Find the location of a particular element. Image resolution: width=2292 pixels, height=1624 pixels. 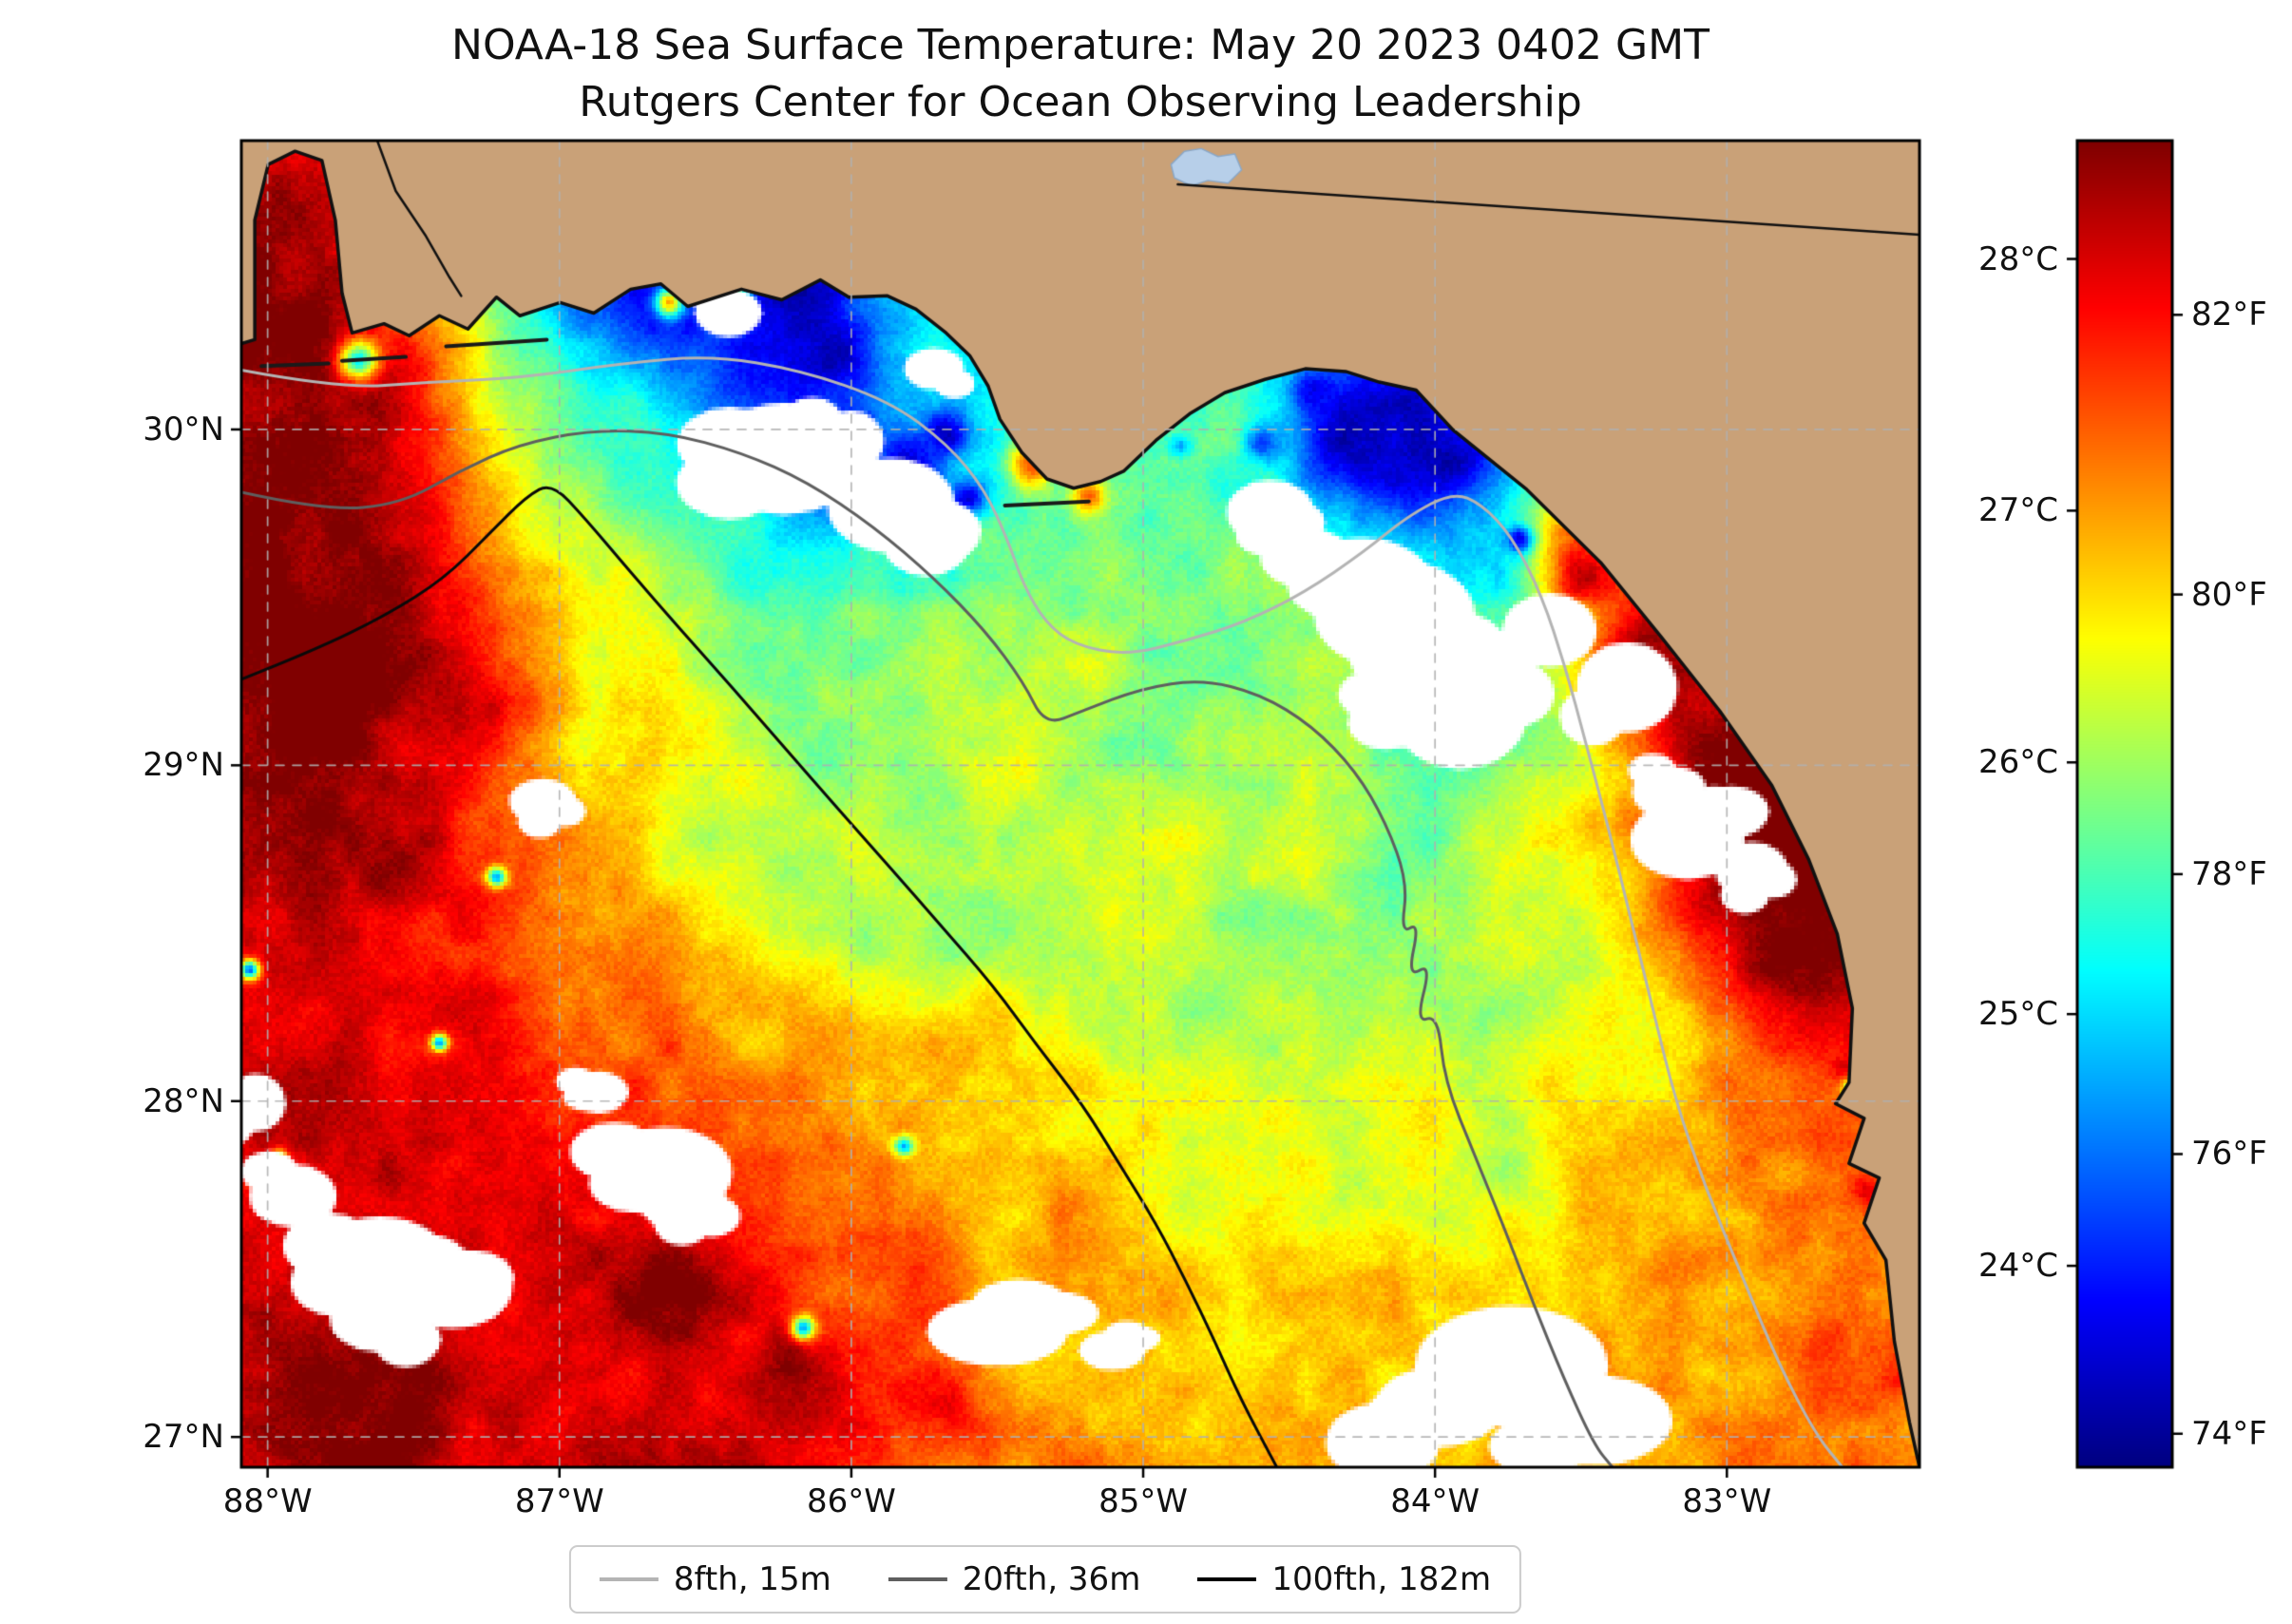

y-tick-label-2: 28°N is located at coordinates (183, 1100).